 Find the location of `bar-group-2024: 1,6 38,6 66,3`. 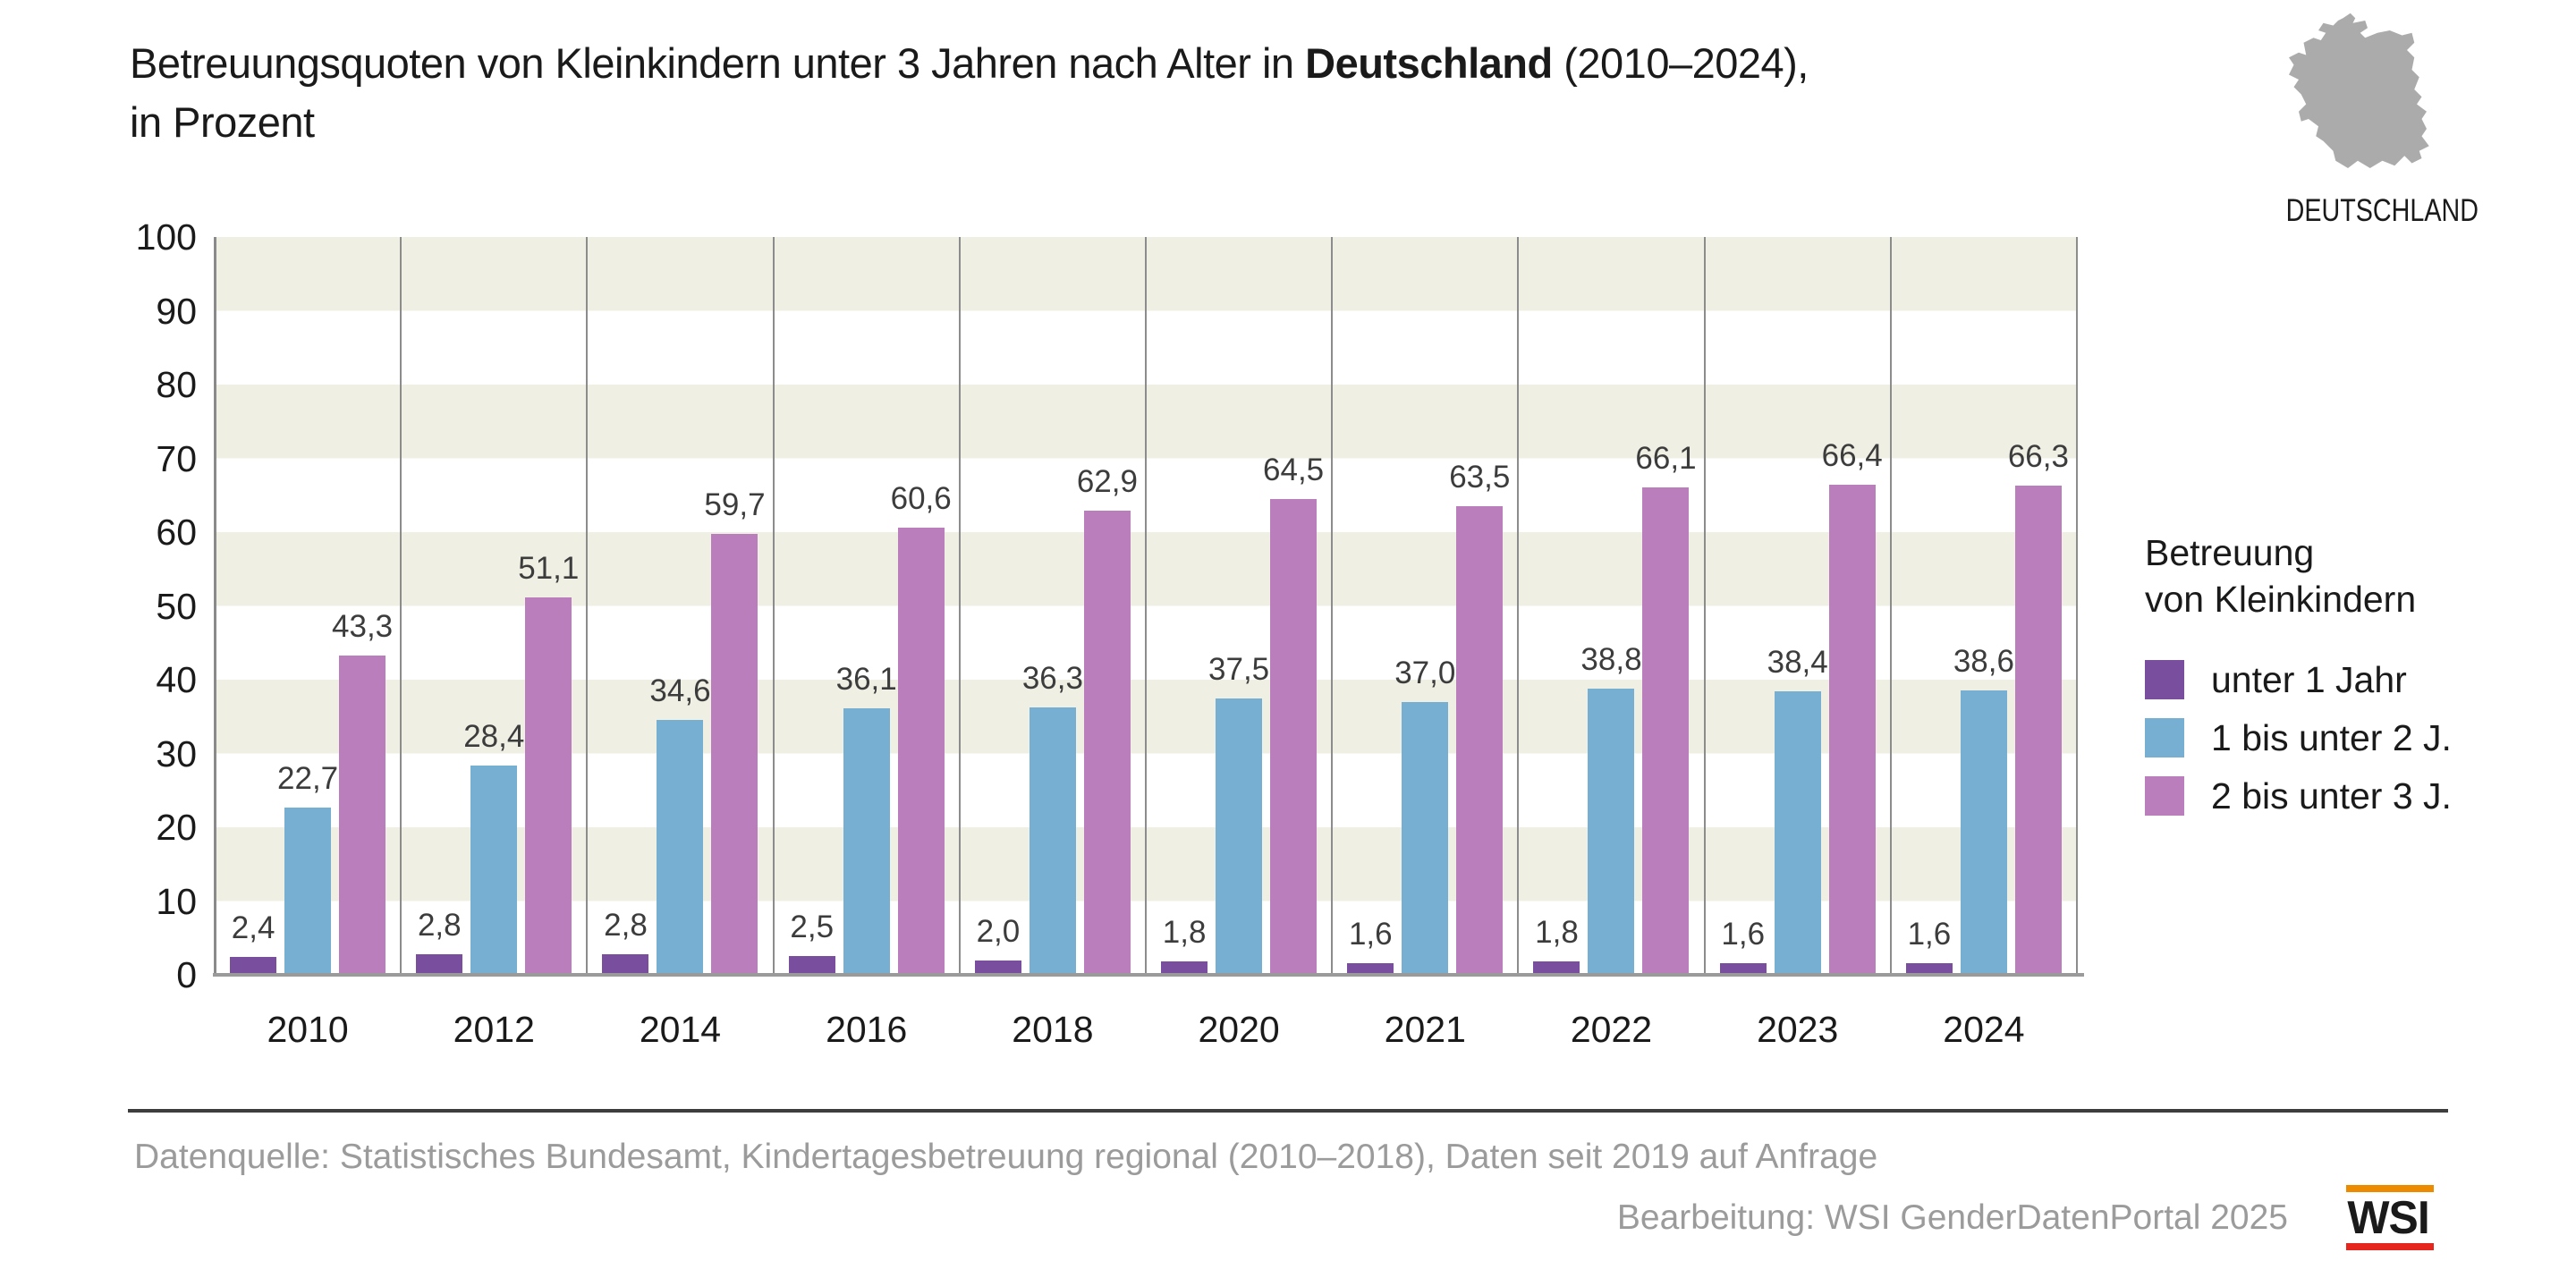

bar-group-2024: 1,6 38,6 66,3 is located at coordinates (1984, 606).